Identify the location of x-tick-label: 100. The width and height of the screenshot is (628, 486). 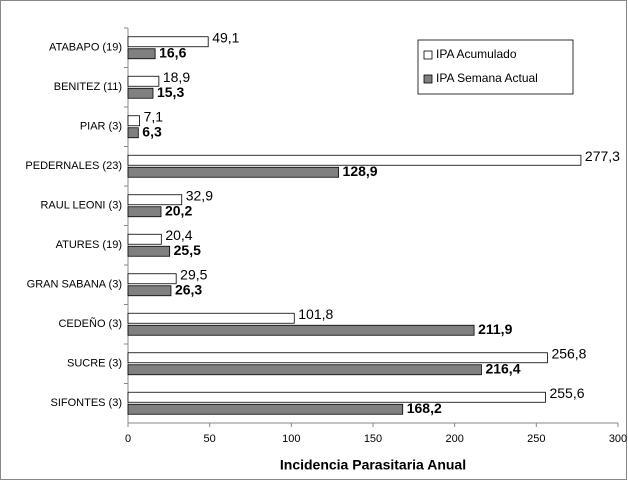
(291, 439).